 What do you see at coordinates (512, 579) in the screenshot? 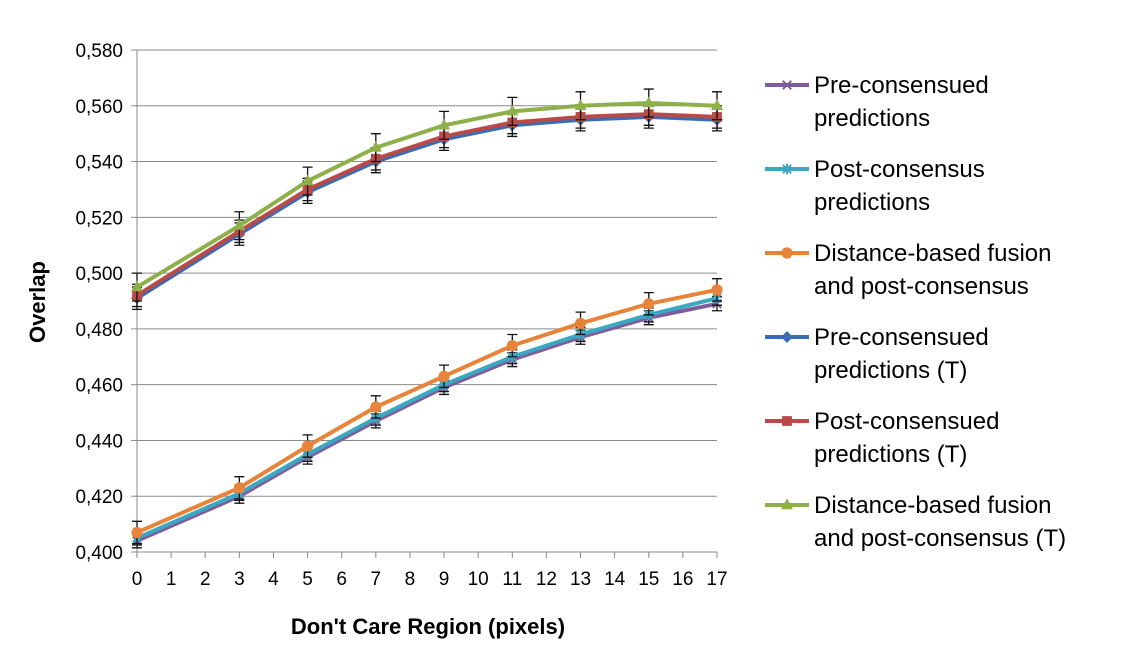
I see `x-tick-label: 11` at bounding box center [512, 579].